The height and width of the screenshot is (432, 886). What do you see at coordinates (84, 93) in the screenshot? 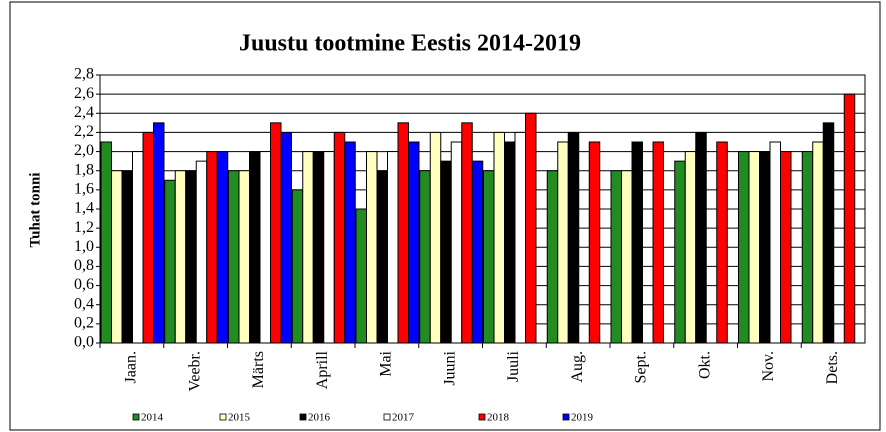
I see `y-tick-label: 2,6` at bounding box center [84, 93].